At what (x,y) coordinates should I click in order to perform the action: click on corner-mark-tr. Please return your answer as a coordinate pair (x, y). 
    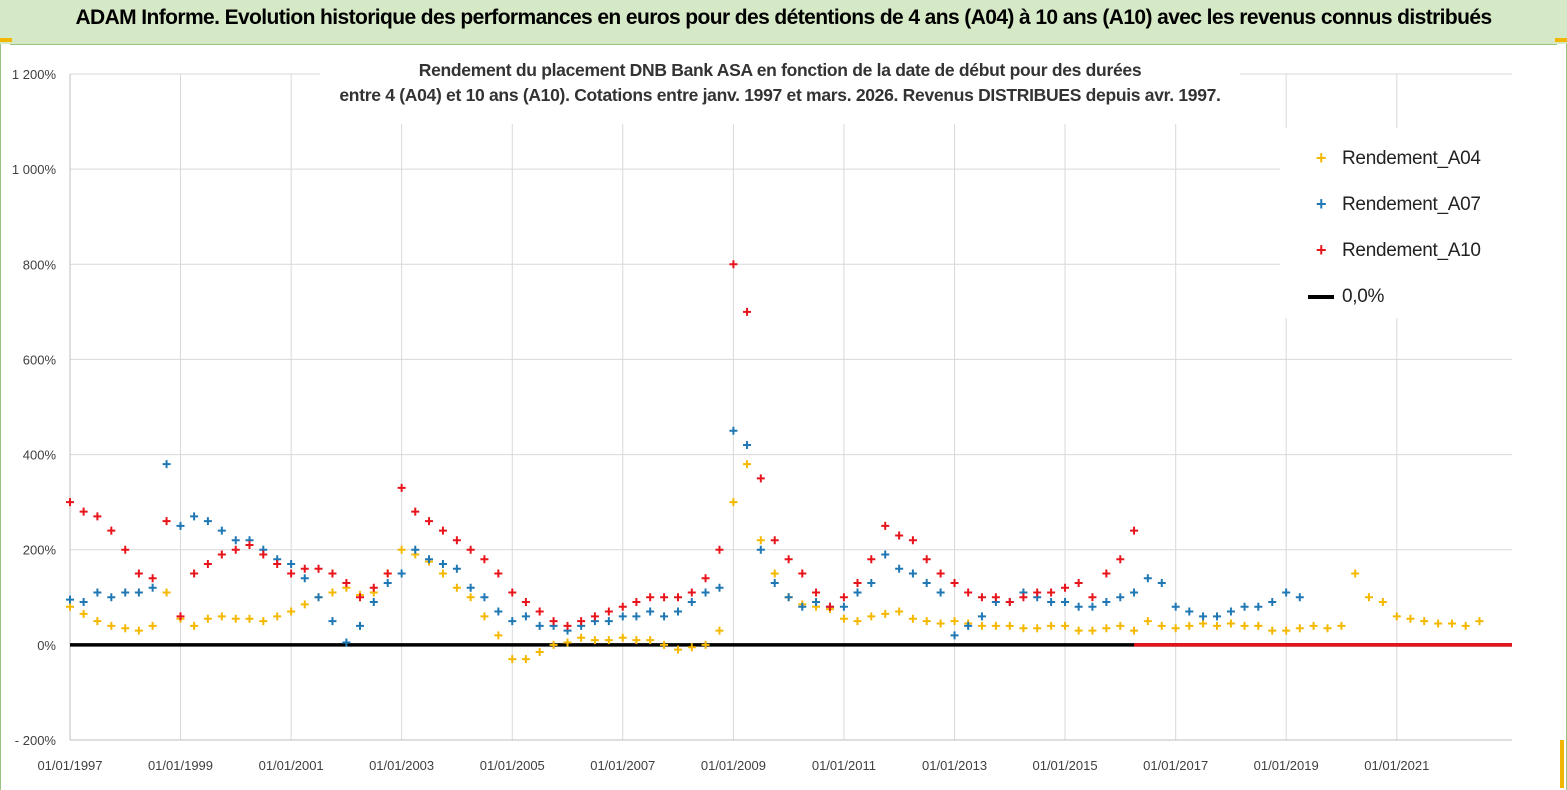
    Looking at the image, I should click on (1561, 40).